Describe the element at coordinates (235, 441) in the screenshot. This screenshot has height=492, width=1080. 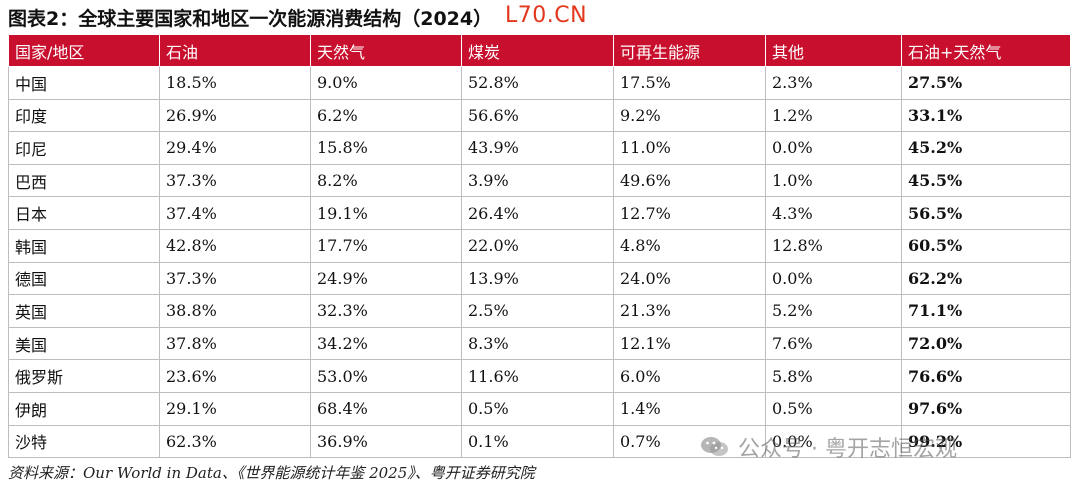
I see `value-cell: 62.3%` at that location.